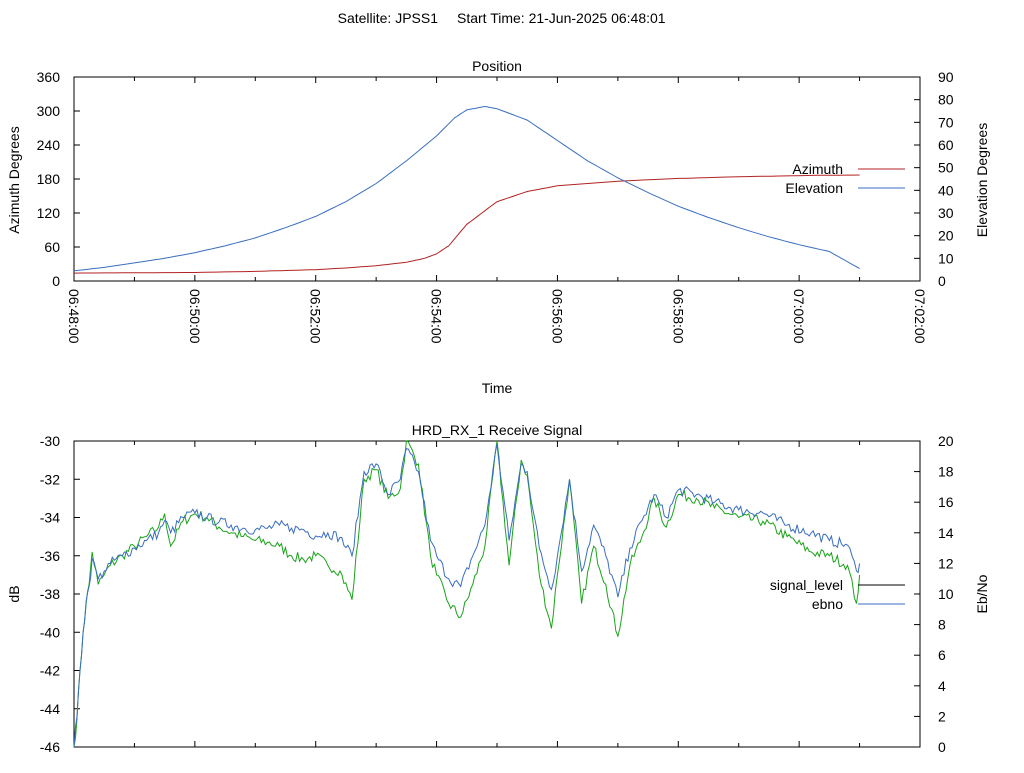  I want to click on position-y2-tick-label: 30, so click(946, 213).